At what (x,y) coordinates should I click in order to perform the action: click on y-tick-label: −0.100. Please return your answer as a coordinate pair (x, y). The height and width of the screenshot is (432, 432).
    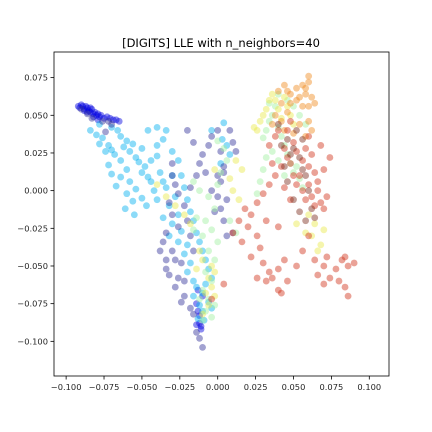
    Looking at the image, I should click on (32, 341).